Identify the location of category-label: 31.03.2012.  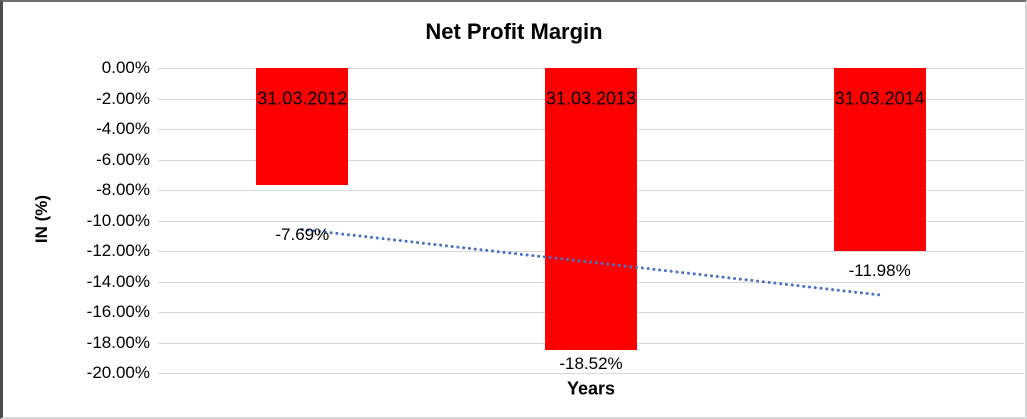
(302, 98).